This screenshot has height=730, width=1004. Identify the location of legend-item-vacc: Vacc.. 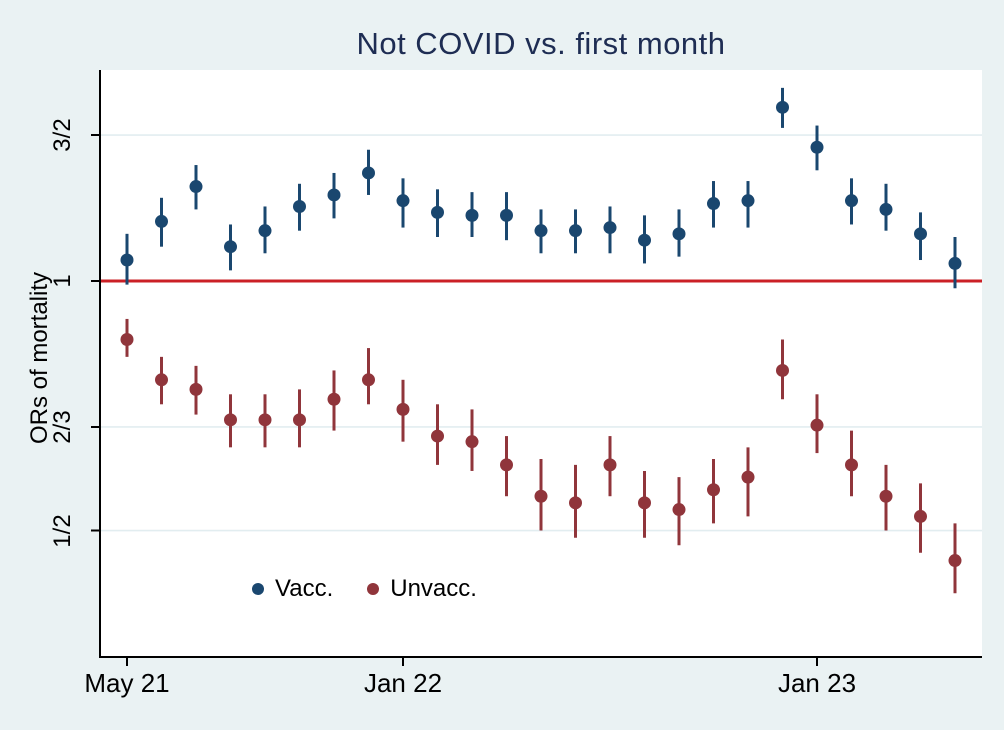
(292, 589).